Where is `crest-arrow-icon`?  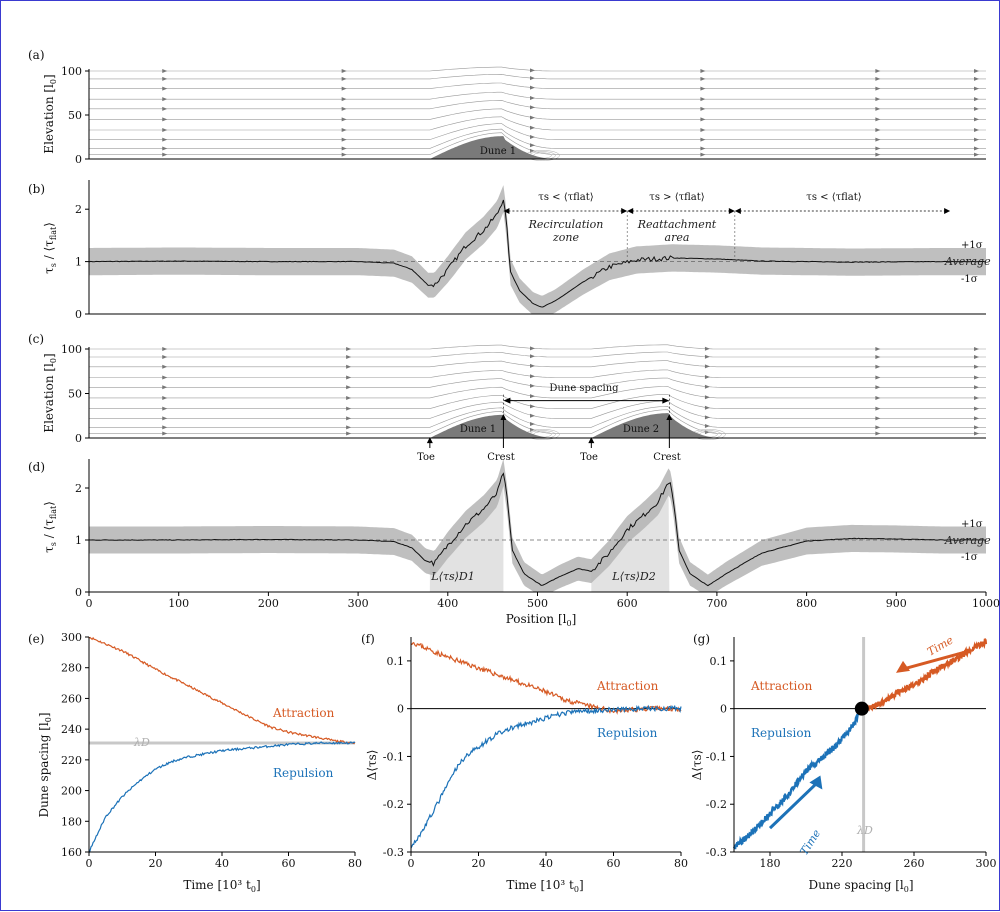
crest-arrow-icon is located at coordinates (503, 416).